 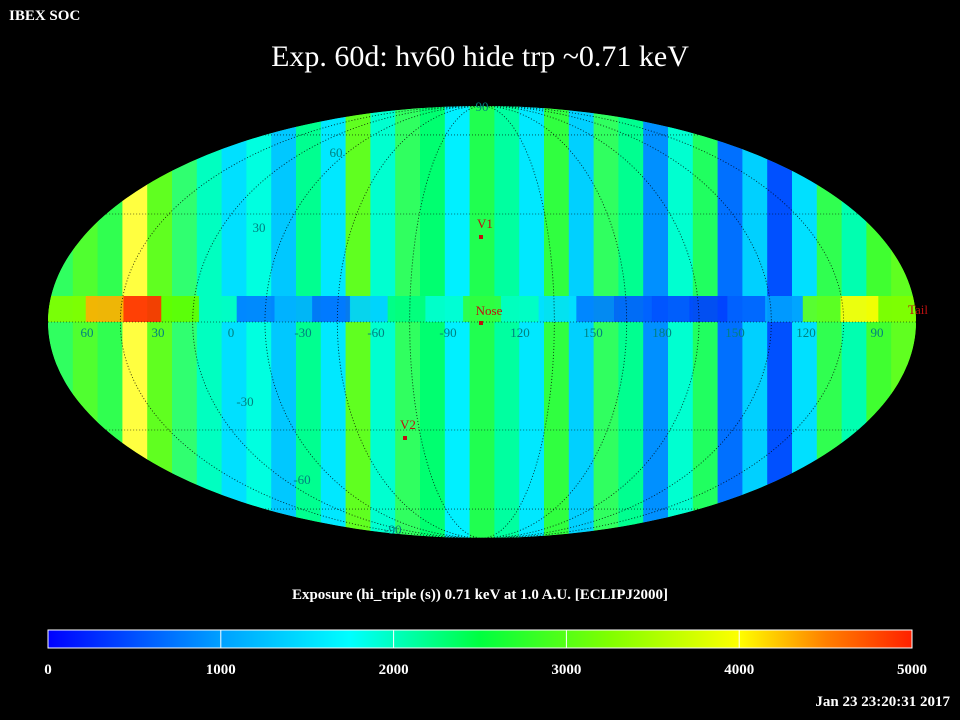 What do you see at coordinates (882, 702) in the screenshot?
I see `timestamp: Jan 23 23:20:31 2017` at bounding box center [882, 702].